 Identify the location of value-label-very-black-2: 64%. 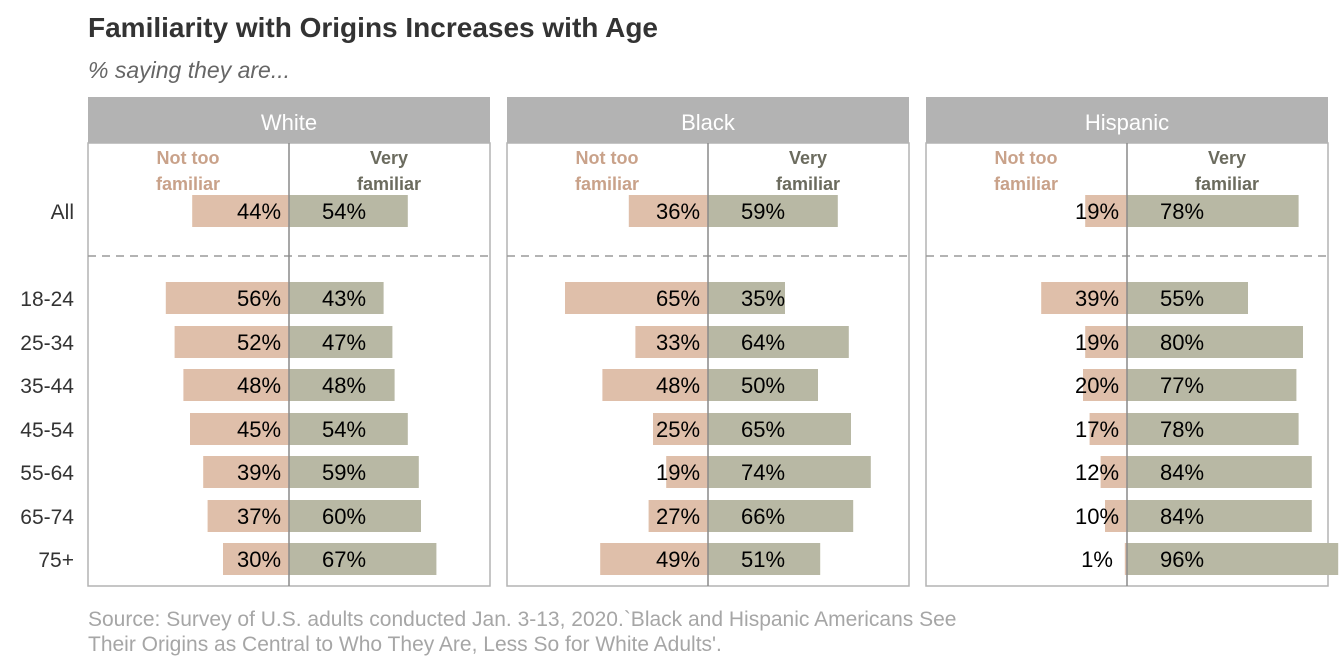
(763, 342).